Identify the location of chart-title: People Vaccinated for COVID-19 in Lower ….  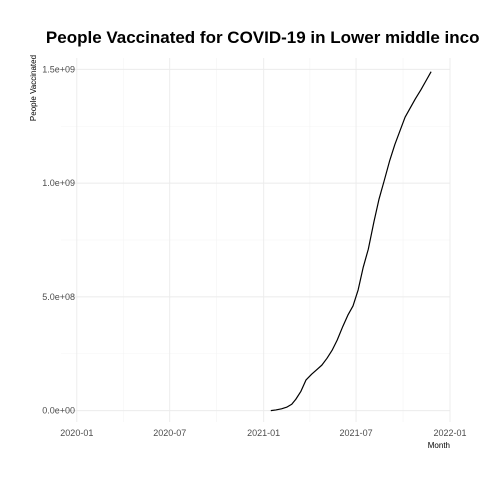
(263, 37).